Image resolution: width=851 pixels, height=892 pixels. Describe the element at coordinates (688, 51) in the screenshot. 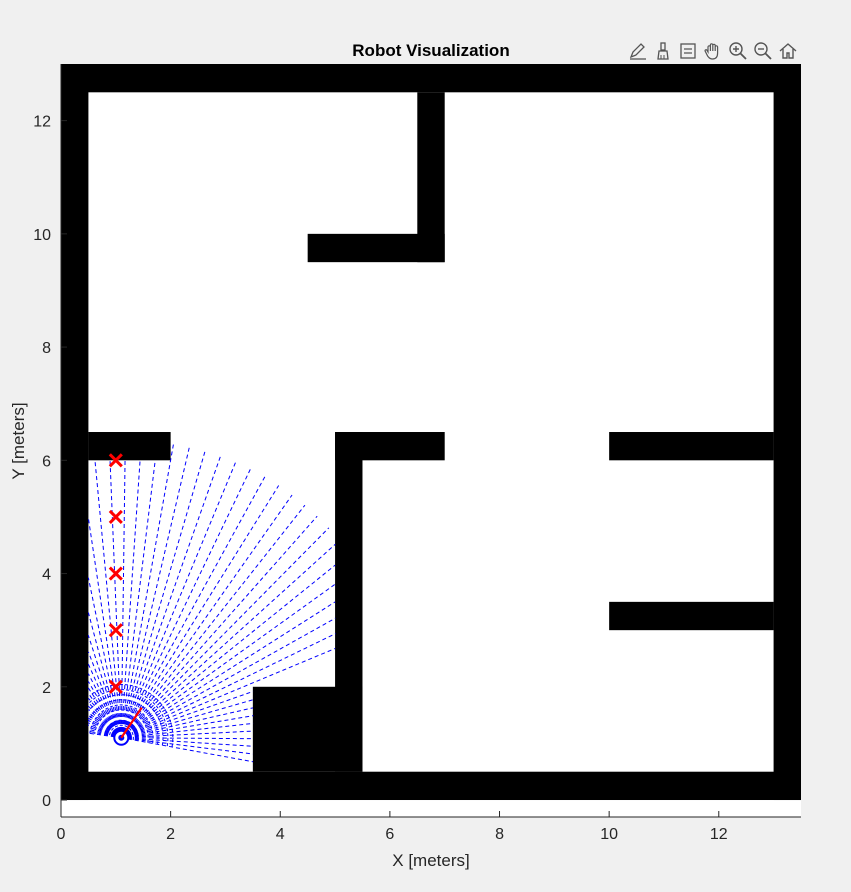

I see `datatip-icon` at that location.